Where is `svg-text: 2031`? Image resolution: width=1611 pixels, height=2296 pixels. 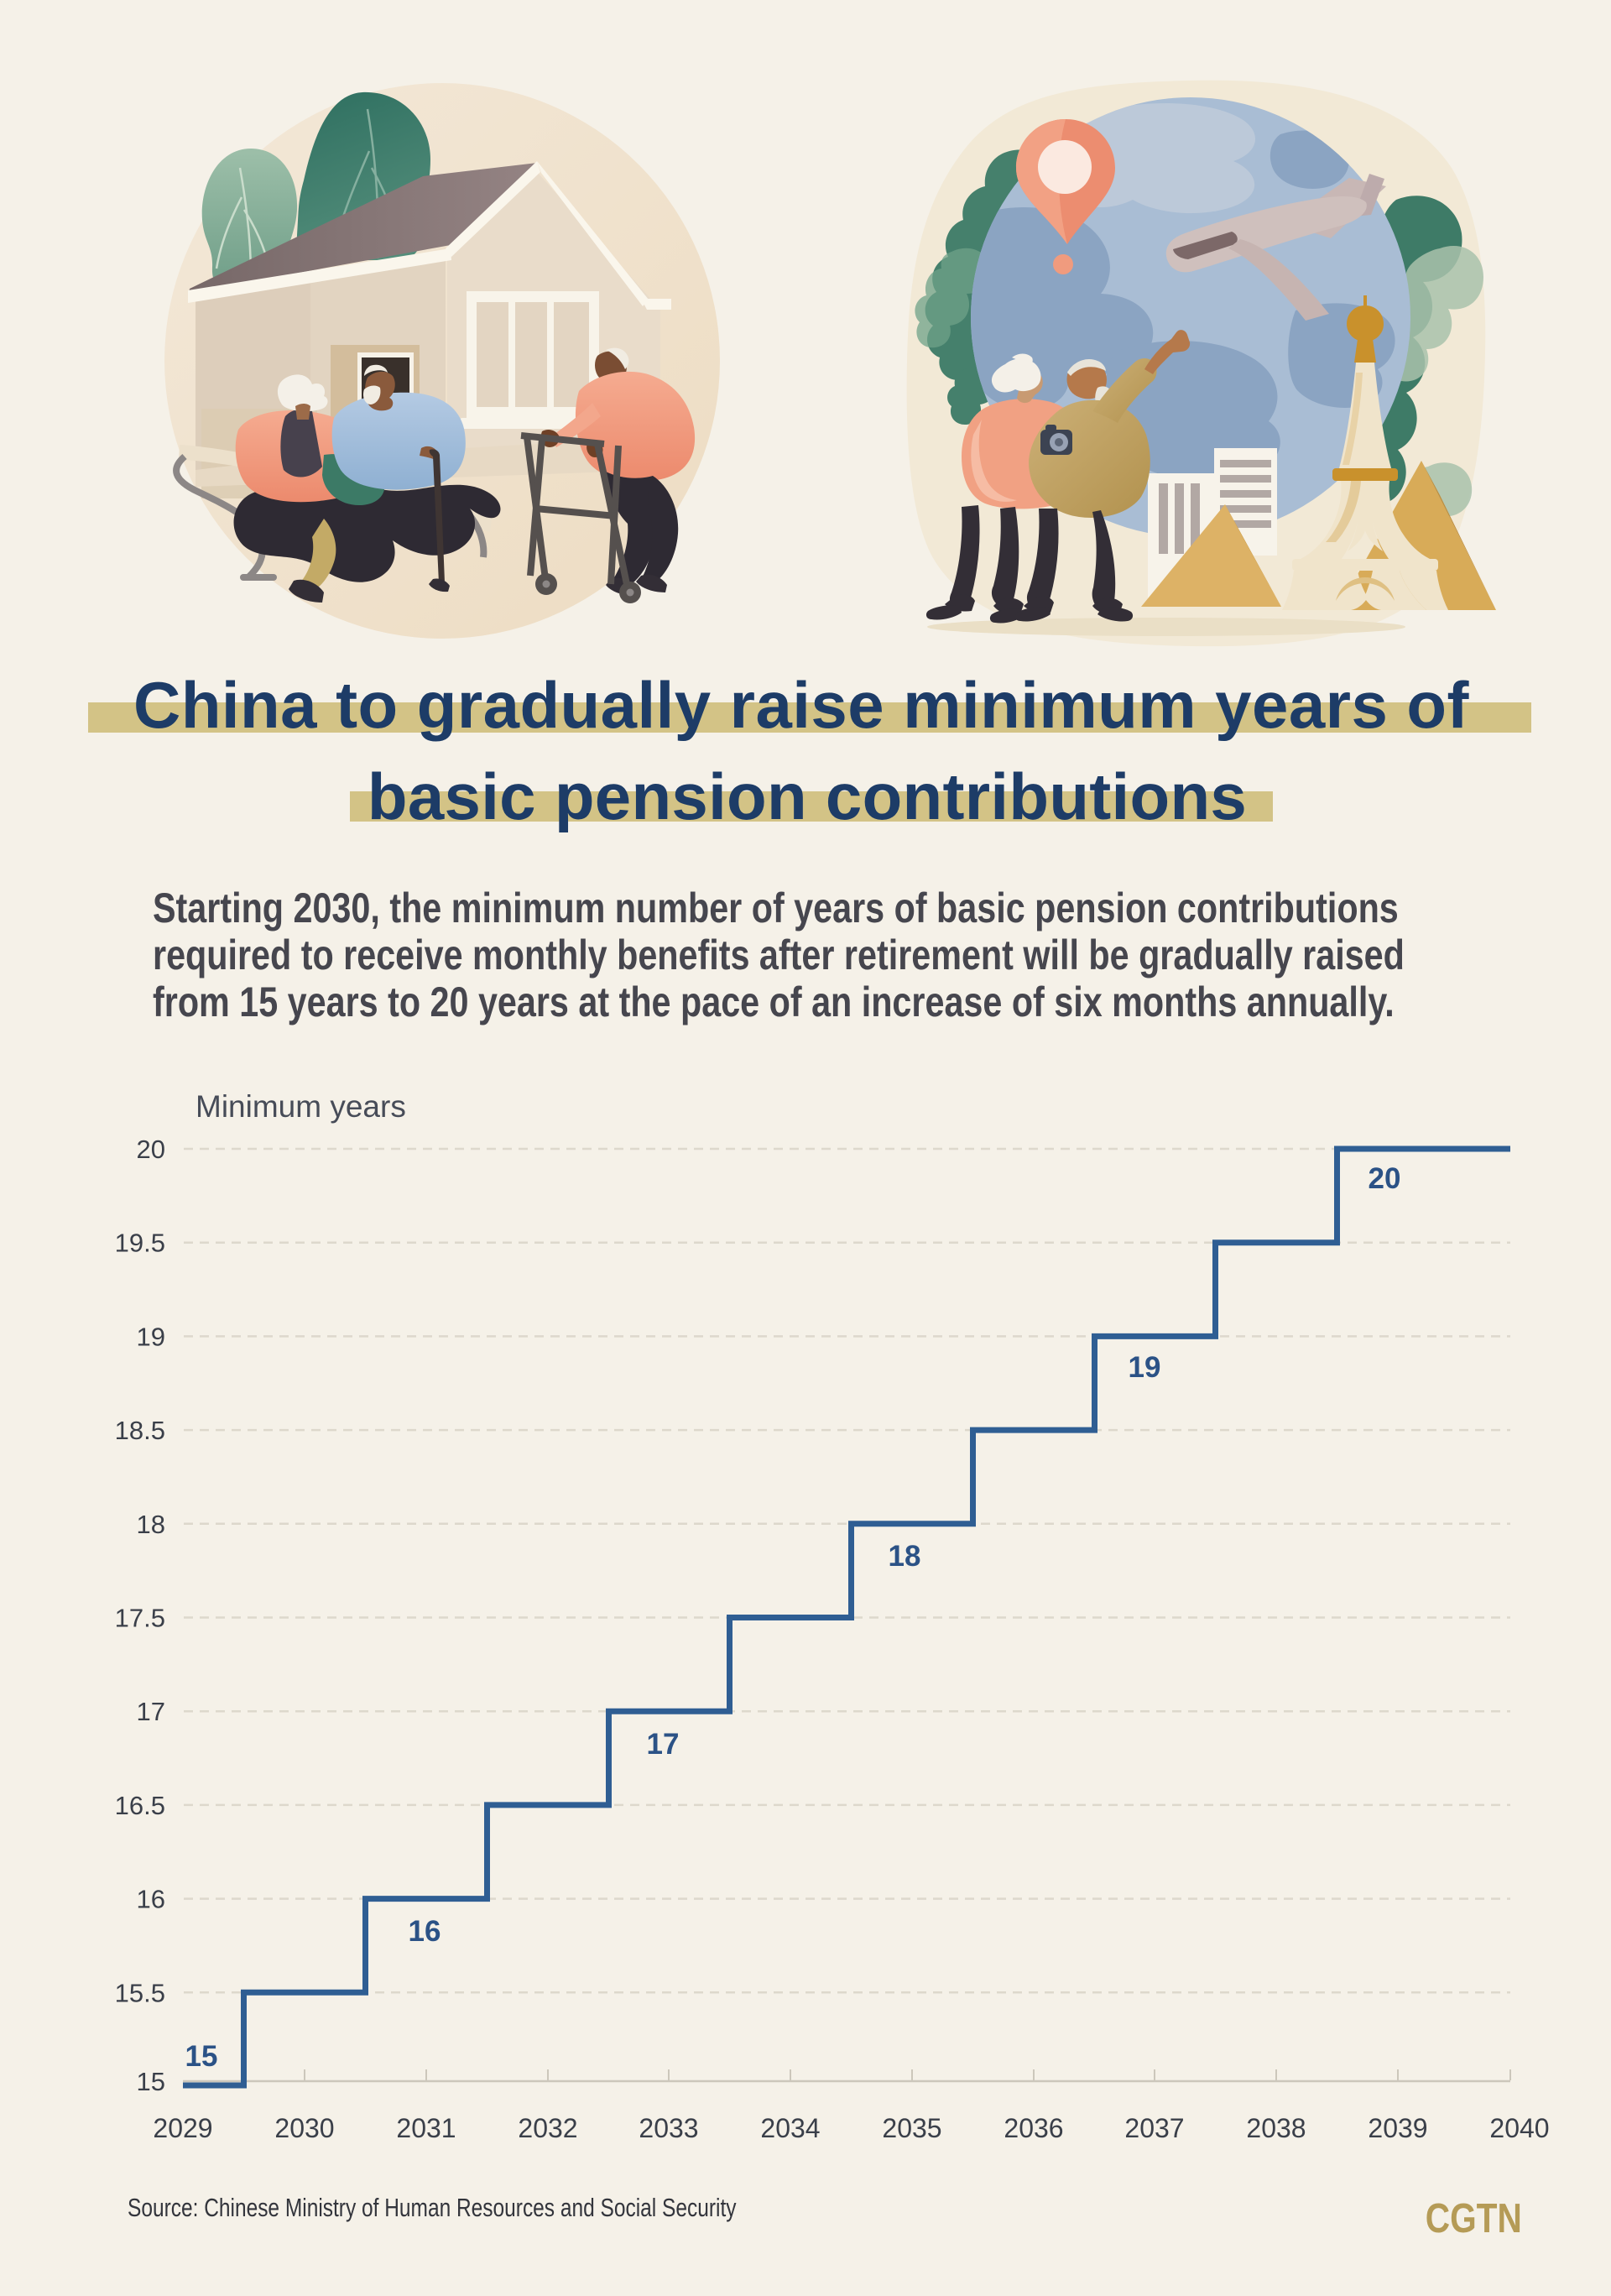 svg-text: 2031 is located at coordinates (426, 2128).